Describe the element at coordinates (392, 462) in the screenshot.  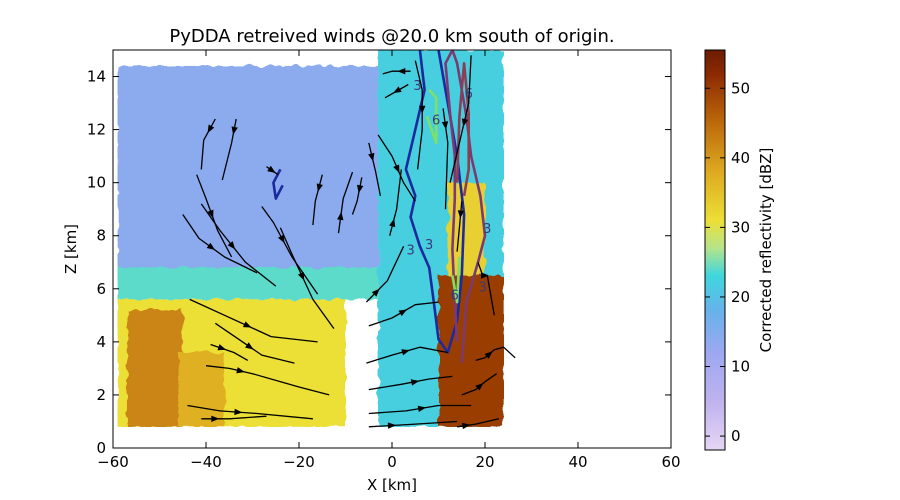
I see `x-tick-label-3: 0` at that location.